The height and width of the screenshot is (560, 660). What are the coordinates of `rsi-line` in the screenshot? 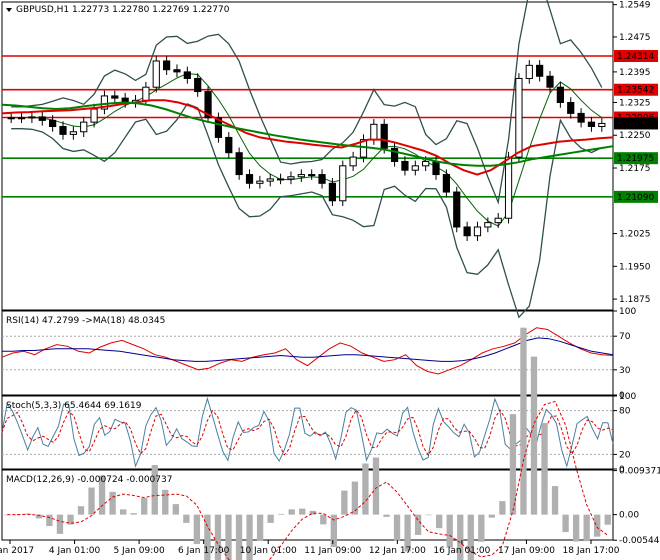 It's located at (307, 351).